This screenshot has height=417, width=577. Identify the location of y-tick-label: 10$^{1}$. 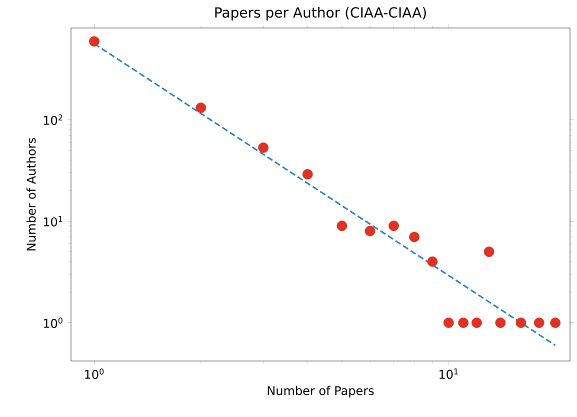
(53, 221).